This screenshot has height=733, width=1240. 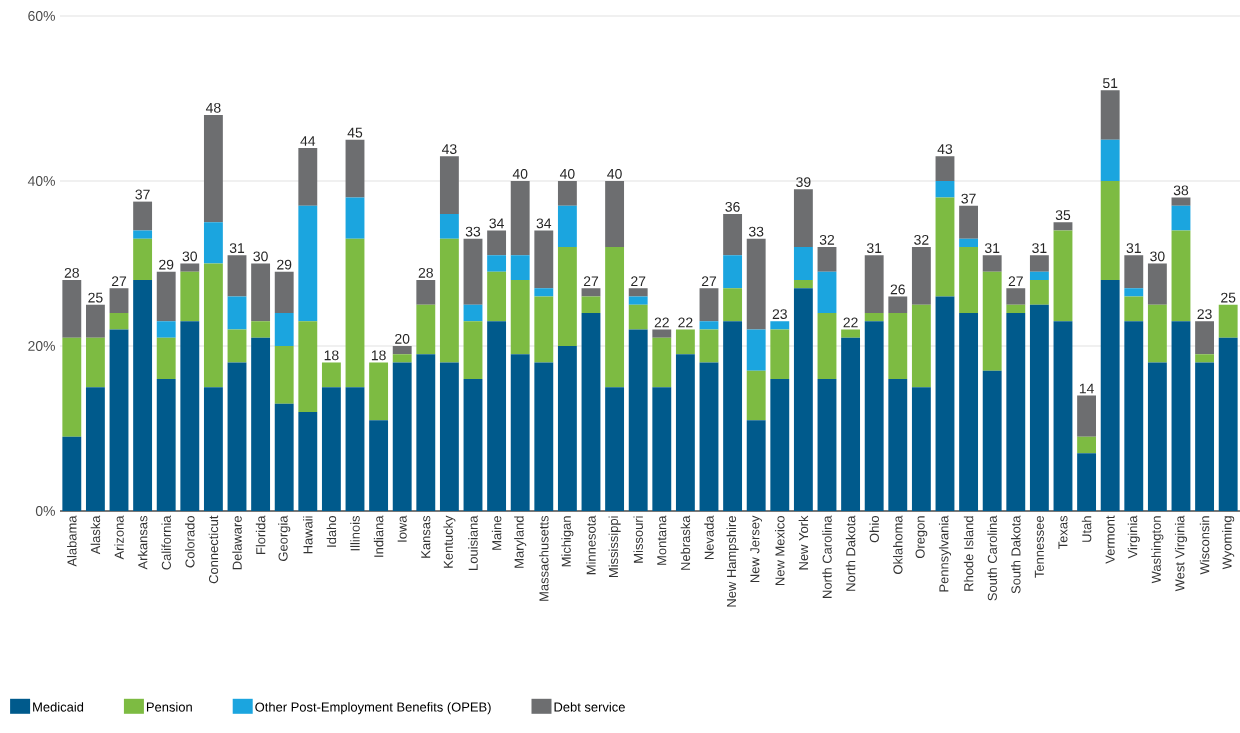 I want to click on total-label: 33, so click(x=473, y=231).